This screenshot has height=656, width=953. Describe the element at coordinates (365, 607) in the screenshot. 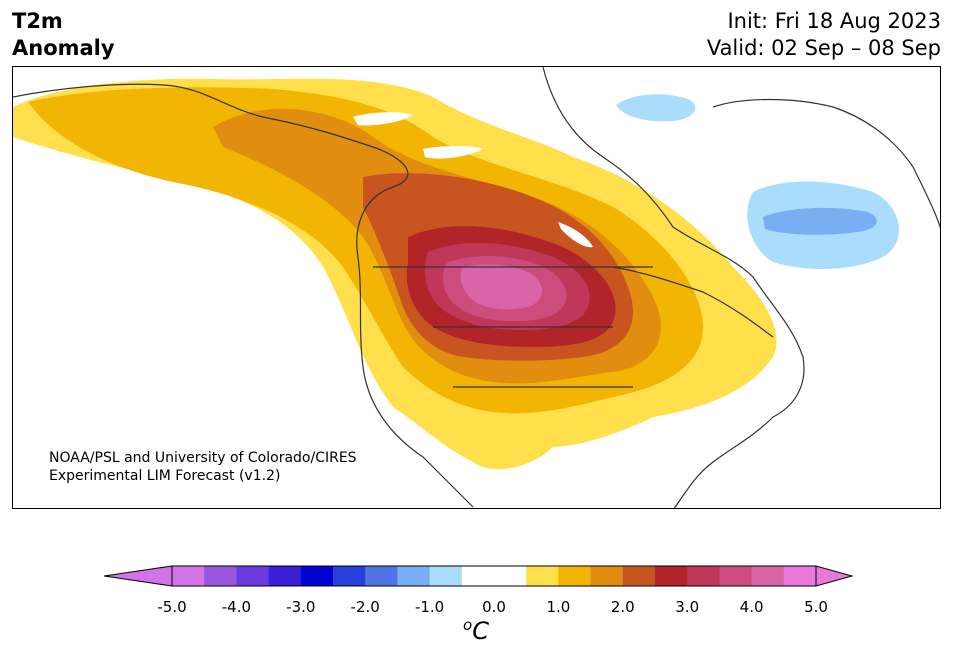

I see `colorbar-tick-label: -2.0` at that location.